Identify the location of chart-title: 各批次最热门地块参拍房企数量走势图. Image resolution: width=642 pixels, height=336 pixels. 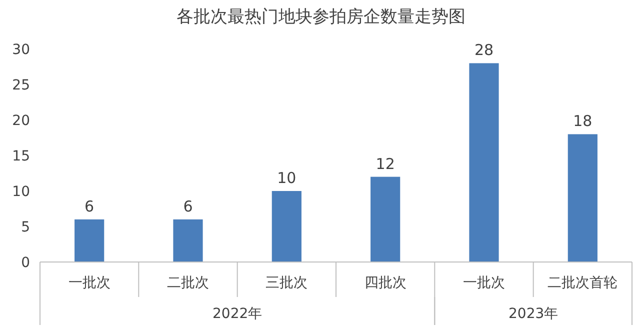
(321, 17).